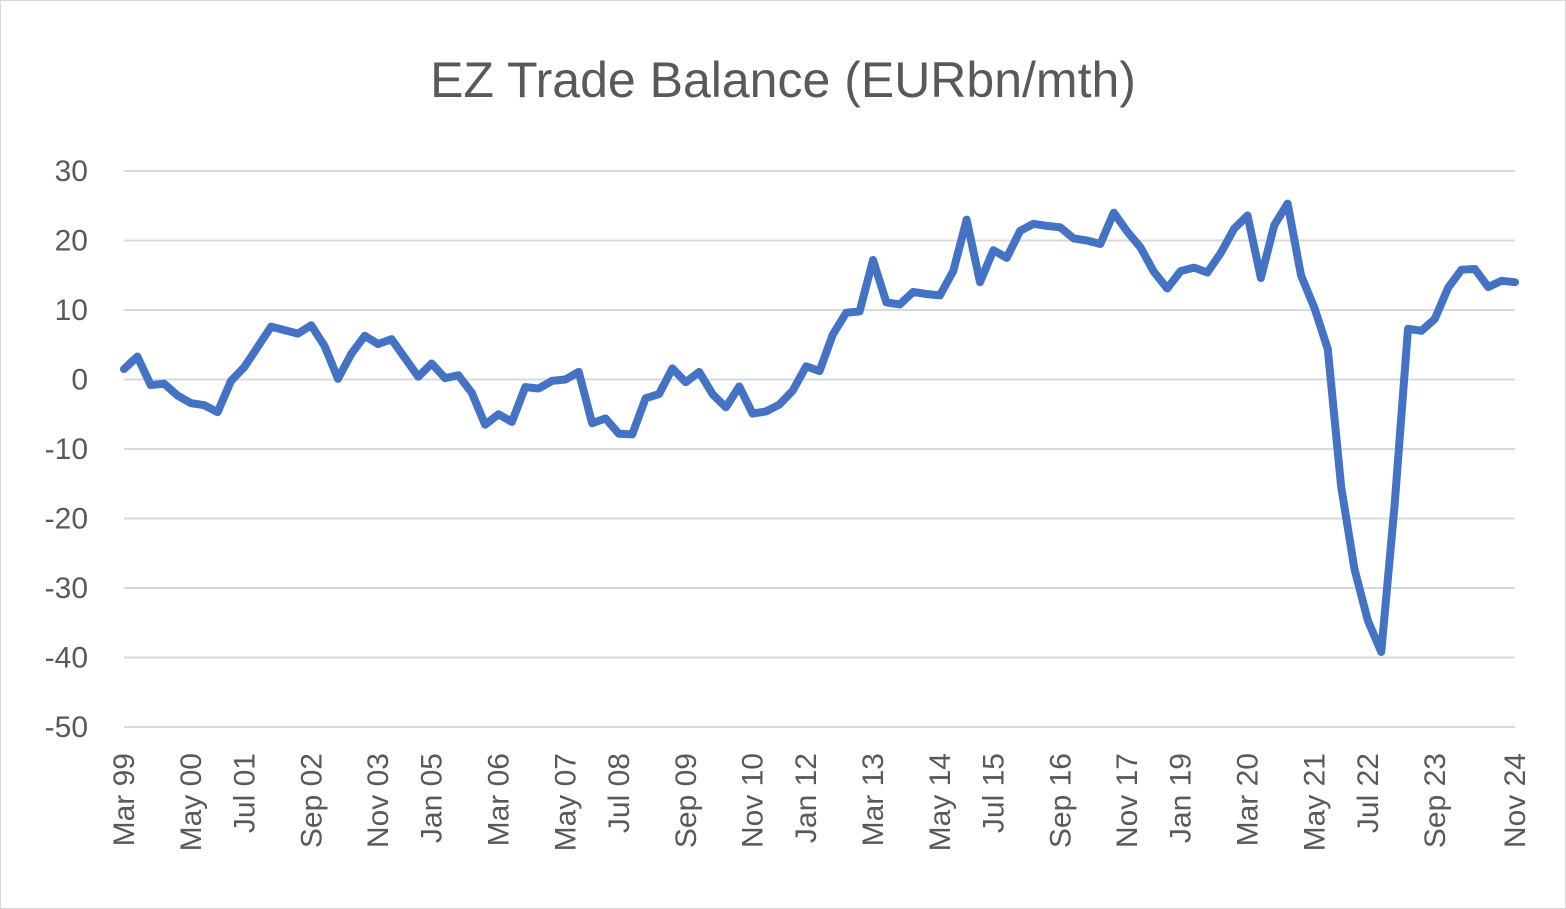  Describe the element at coordinates (1060, 800) in the screenshot. I see `x-tick-label: Sep 16` at that location.